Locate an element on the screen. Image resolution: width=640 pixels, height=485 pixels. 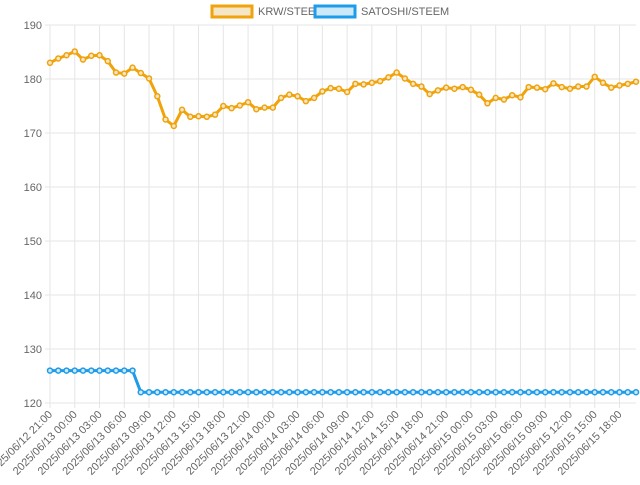
y-tick-label: 160 is located at coordinates (33, 188).